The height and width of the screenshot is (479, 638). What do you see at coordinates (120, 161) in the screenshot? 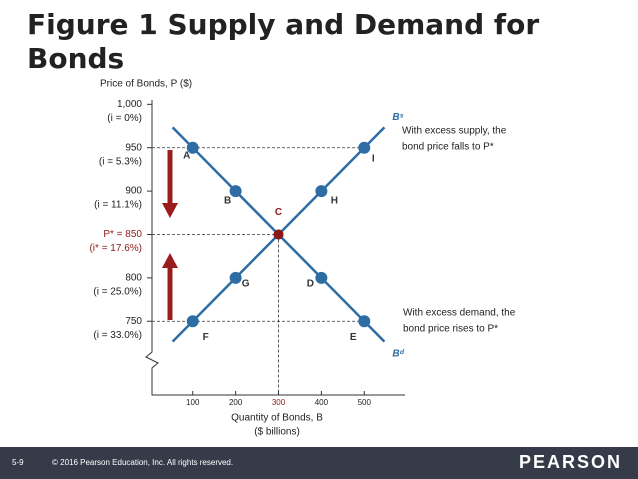
I see `y-tick-sublabel: (i = 5.3%)` at bounding box center [120, 161].